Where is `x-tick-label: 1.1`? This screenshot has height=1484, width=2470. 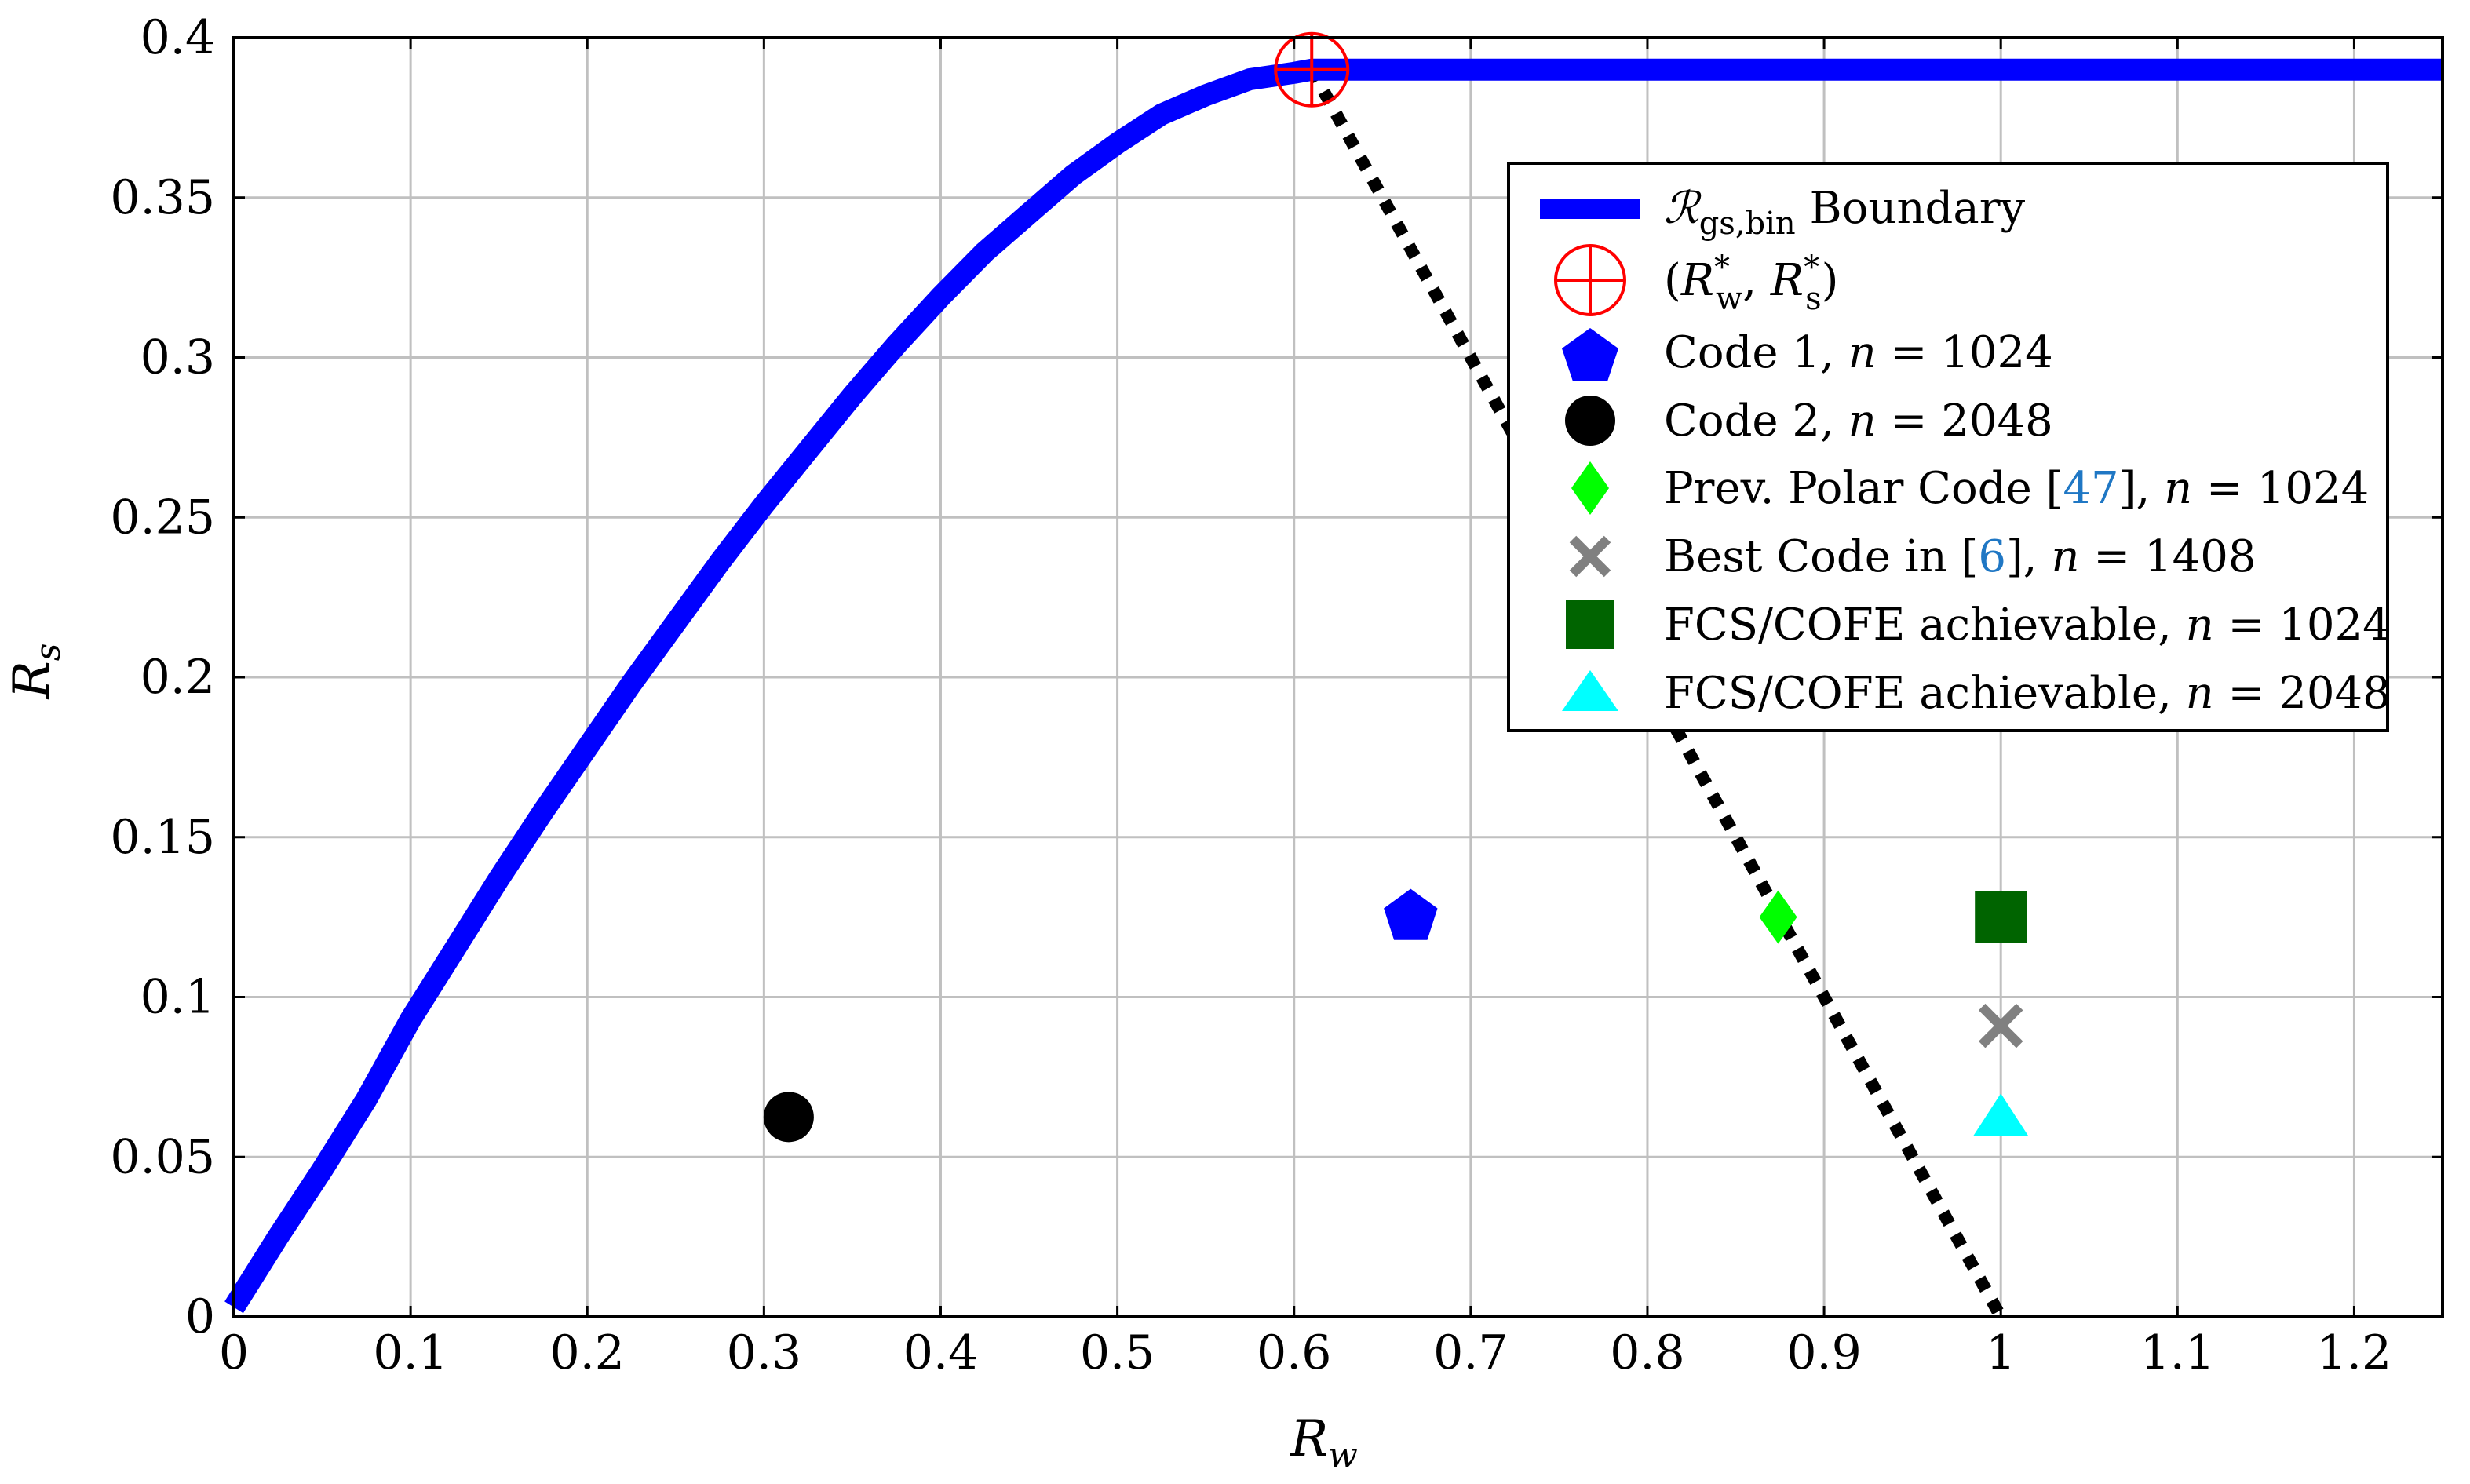 x-tick-label: 1.1 is located at coordinates (2178, 1352).